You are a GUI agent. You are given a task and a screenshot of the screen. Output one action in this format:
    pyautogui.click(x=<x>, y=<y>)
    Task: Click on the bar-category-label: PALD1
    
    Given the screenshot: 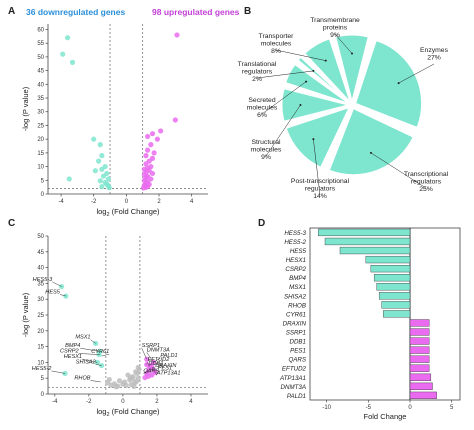 What is the action you would take?
    pyautogui.click(x=296, y=396)
    